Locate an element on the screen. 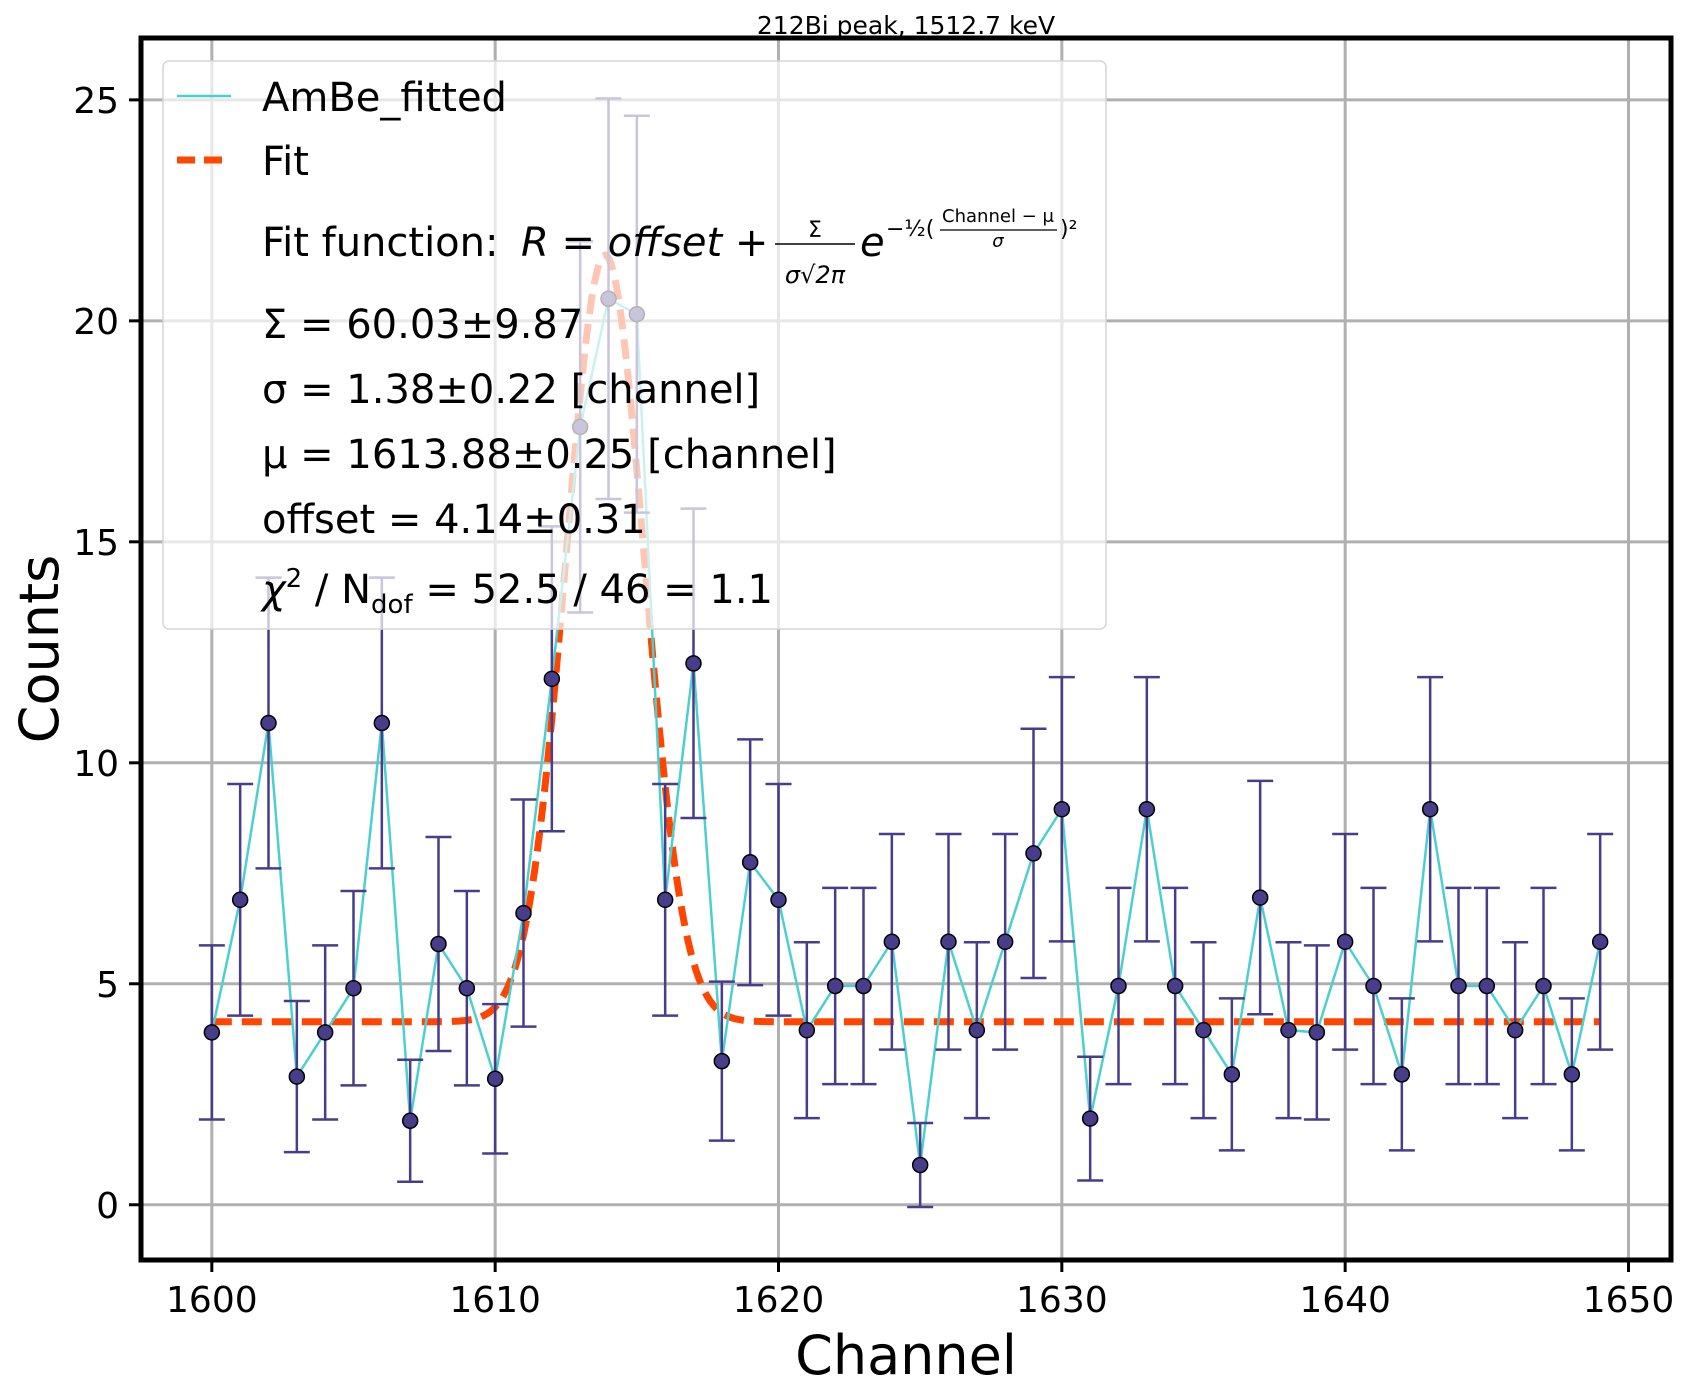  y-tick-label: 20 is located at coordinates (96, 322).